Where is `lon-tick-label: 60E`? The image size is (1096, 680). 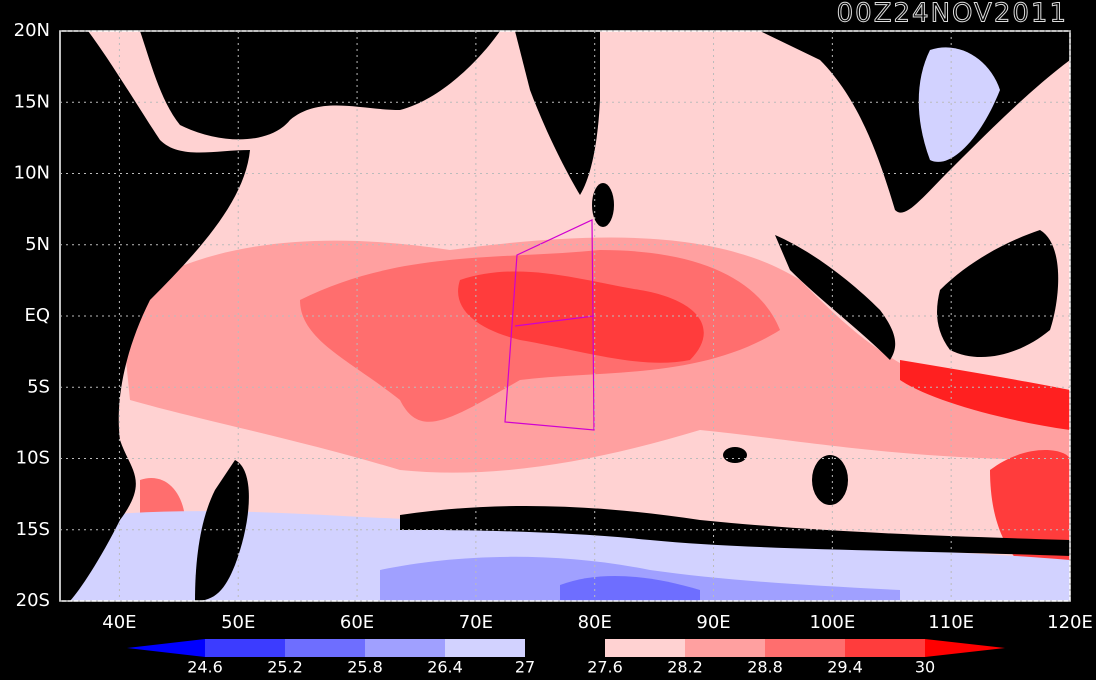
lon-tick-label: 60E is located at coordinates (357, 622).